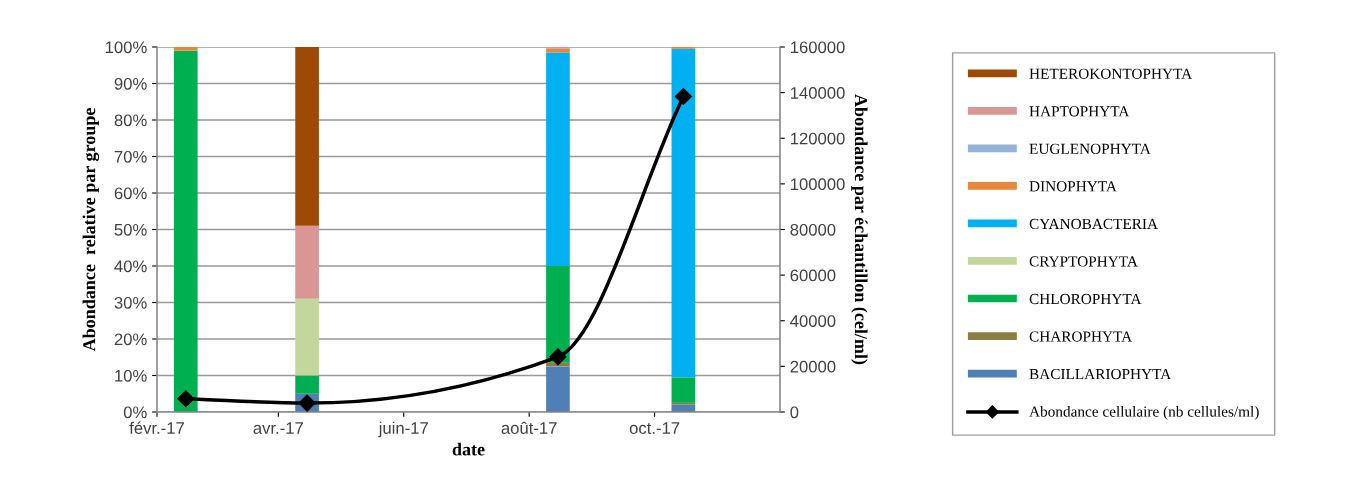 This screenshot has height=488, width=1361. What do you see at coordinates (654, 428) in the screenshot?
I see `x-tick-label: oct.-17` at bounding box center [654, 428].